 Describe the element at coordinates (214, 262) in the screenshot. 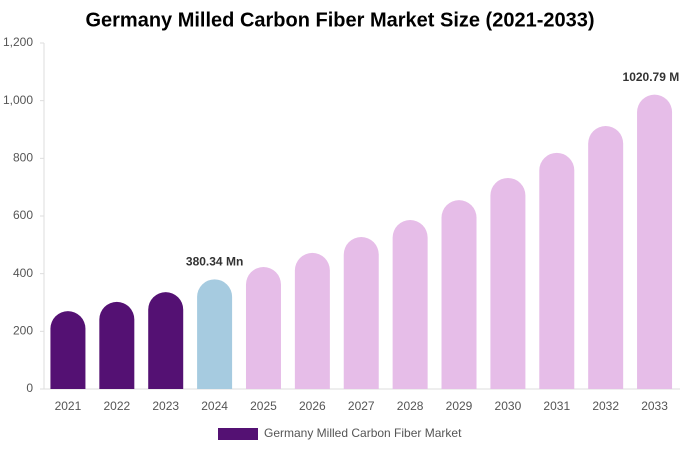

I see `value-label: 380.34 Mn` at that location.